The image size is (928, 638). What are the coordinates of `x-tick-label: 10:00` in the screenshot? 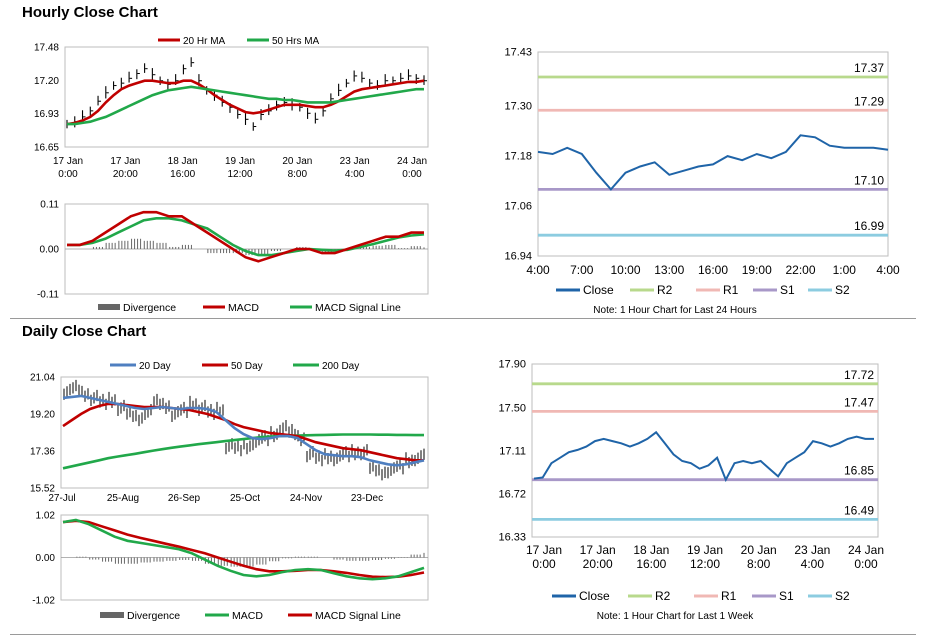 It's located at (625, 270).